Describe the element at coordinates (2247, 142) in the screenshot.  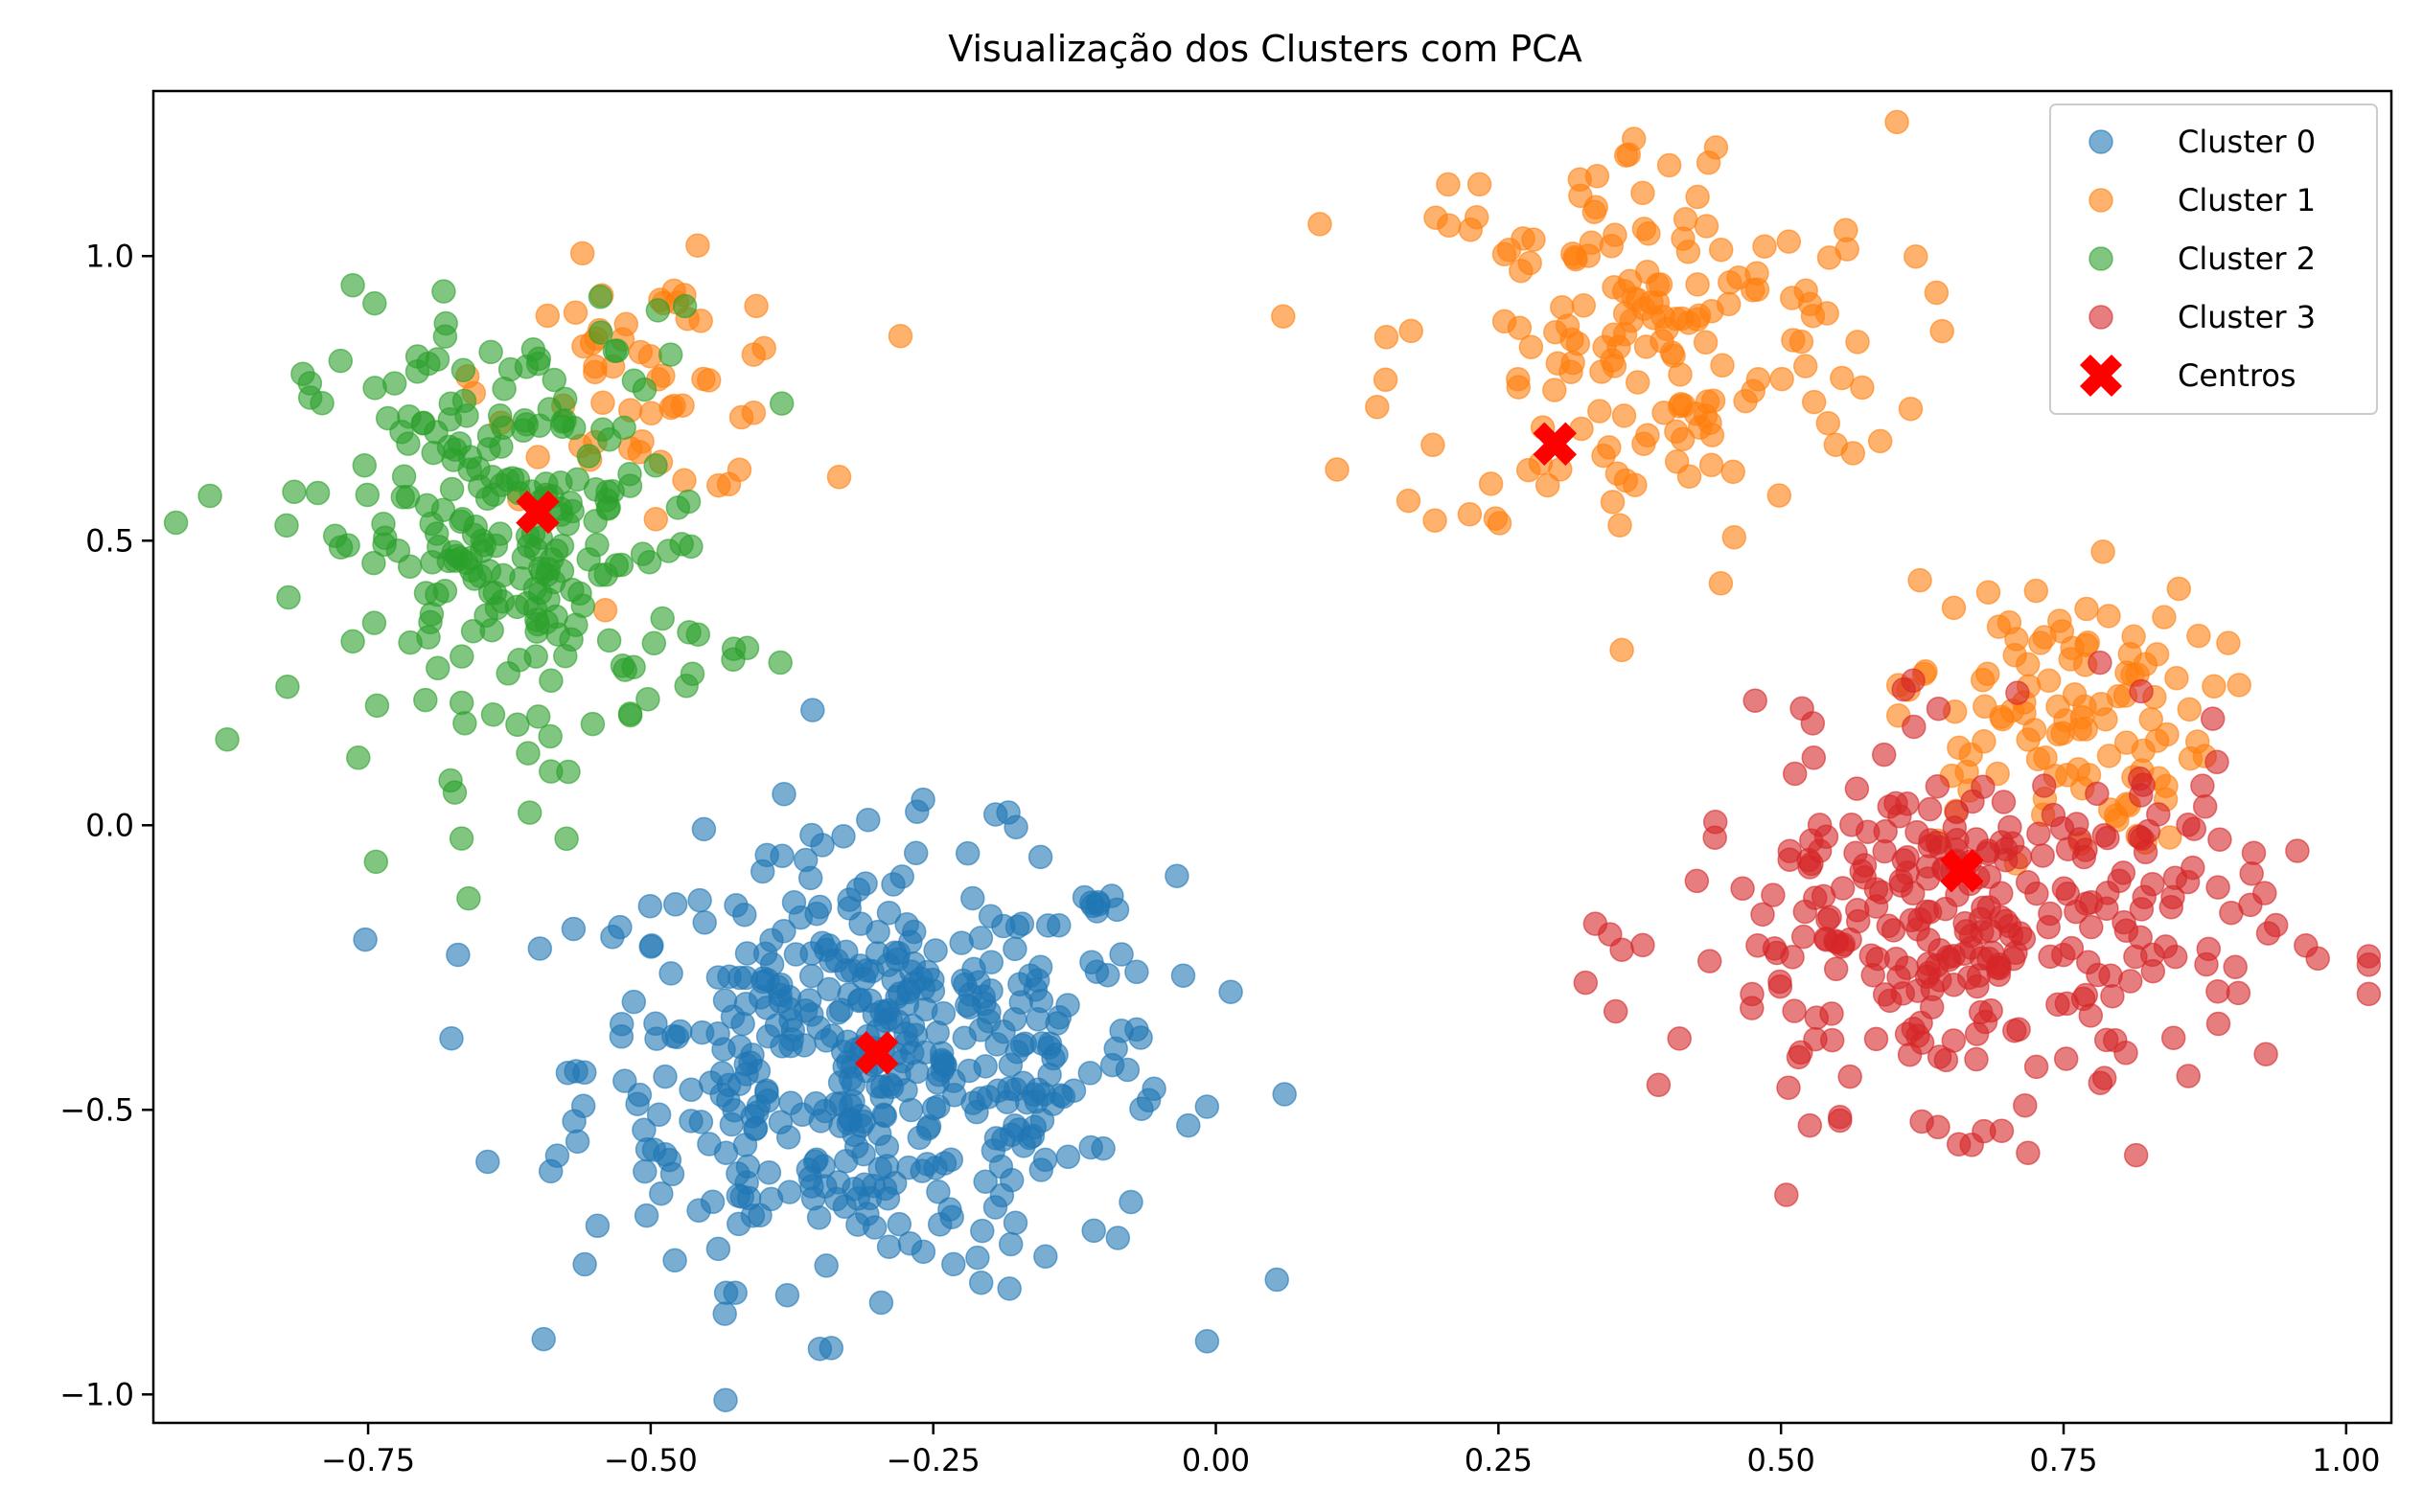
I see `legend-label: Cluster 0` at that location.